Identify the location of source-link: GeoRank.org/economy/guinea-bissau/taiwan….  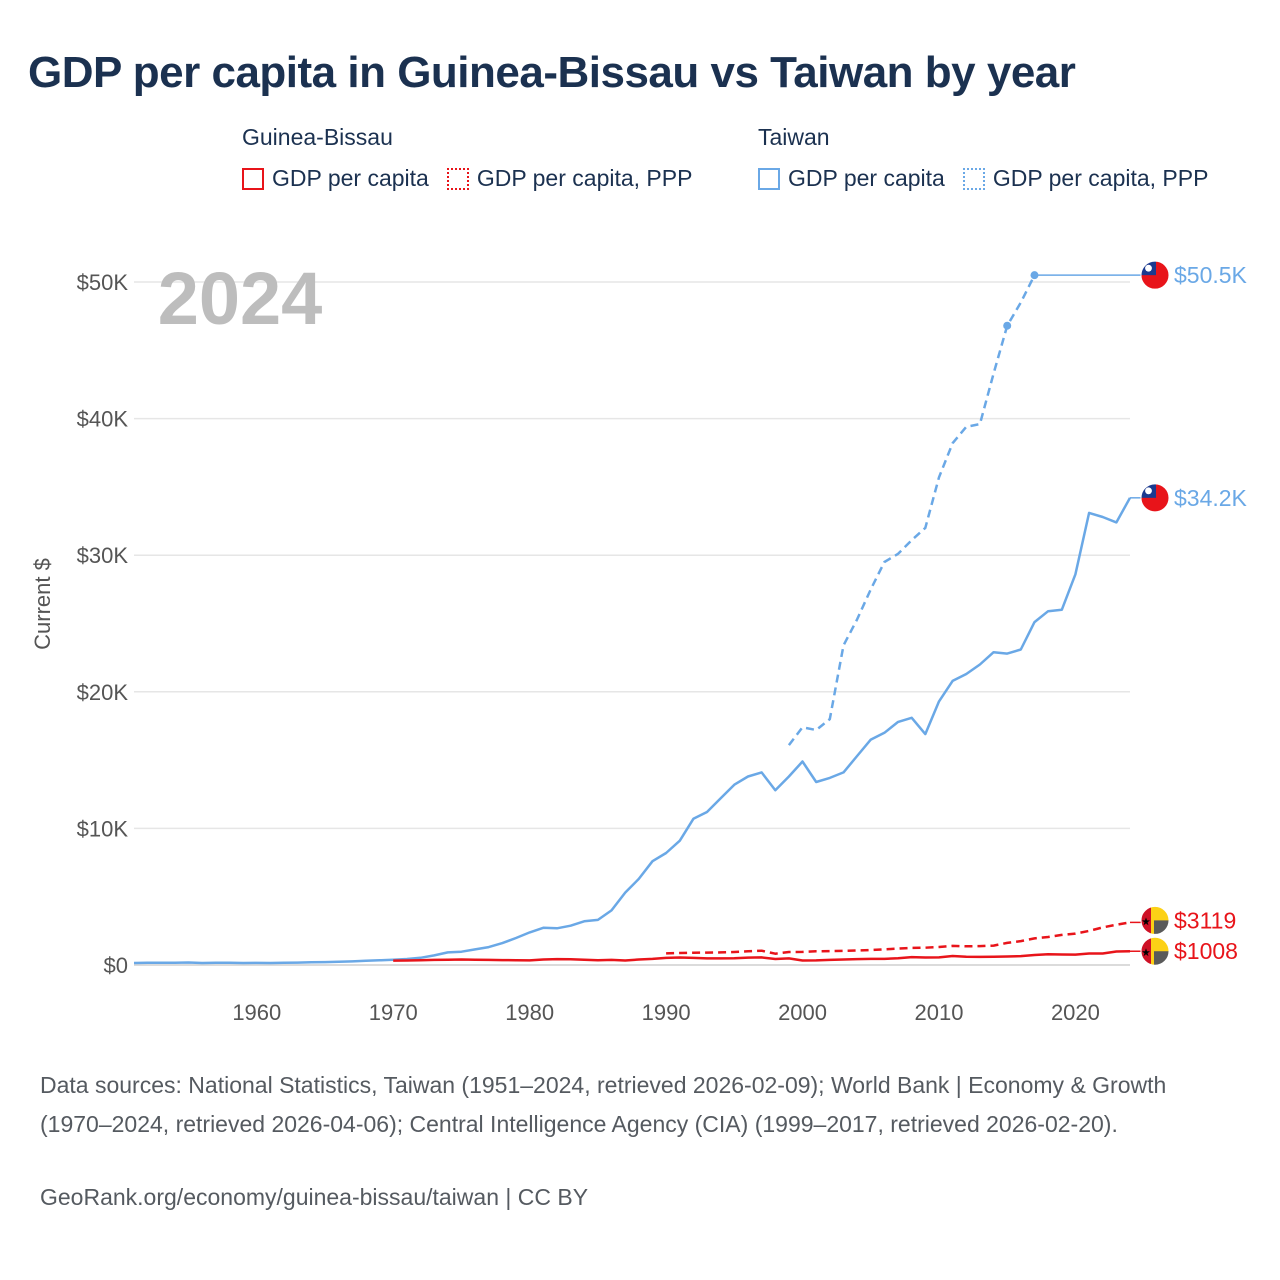
(314, 1197).